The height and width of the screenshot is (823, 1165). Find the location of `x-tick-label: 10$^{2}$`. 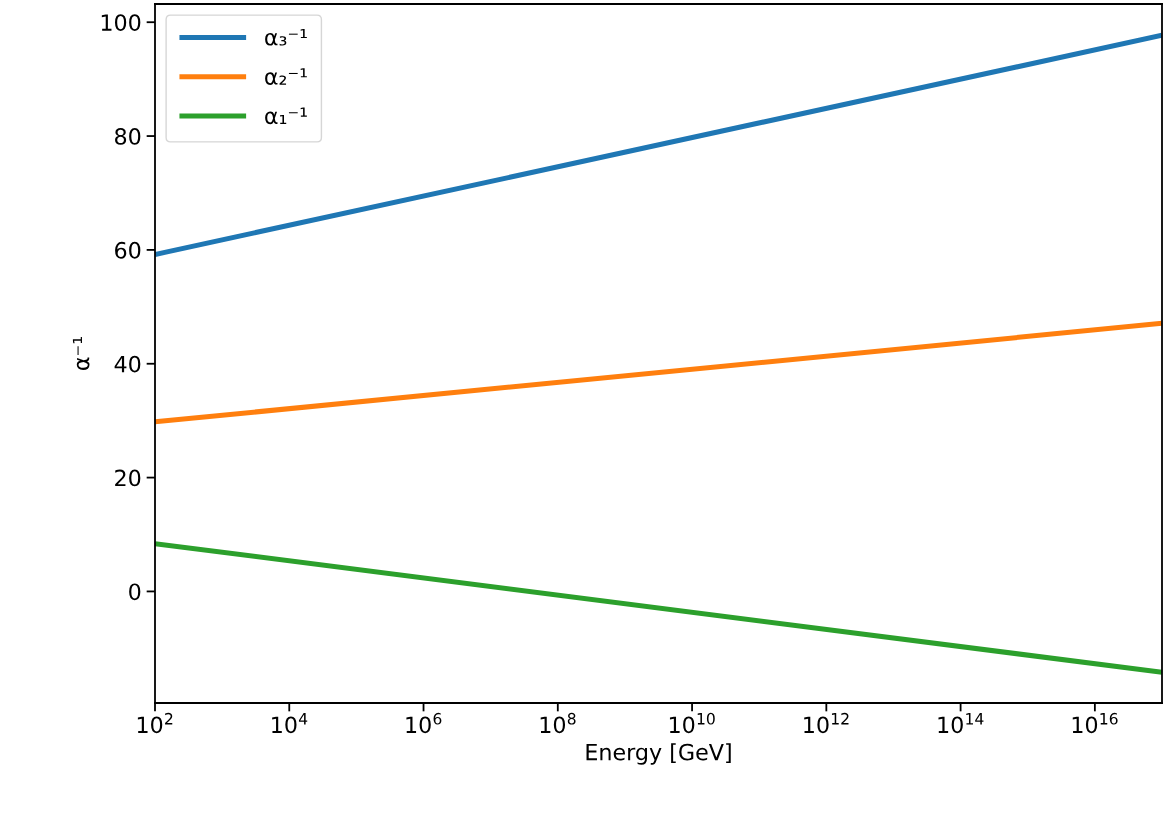

x-tick-label: 10$^{2}$ is located at coordinates (155, 723).